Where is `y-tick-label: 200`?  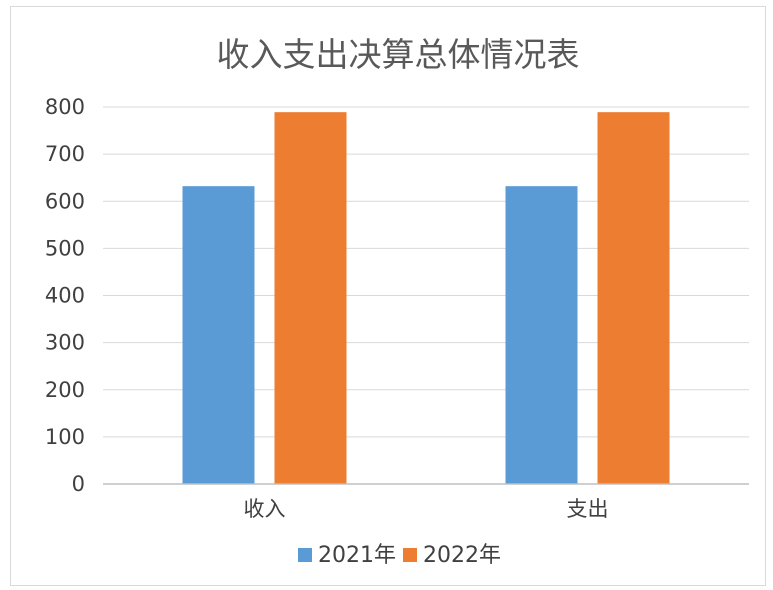
y-tick-label: 200 is located at coordinates (65, 390).